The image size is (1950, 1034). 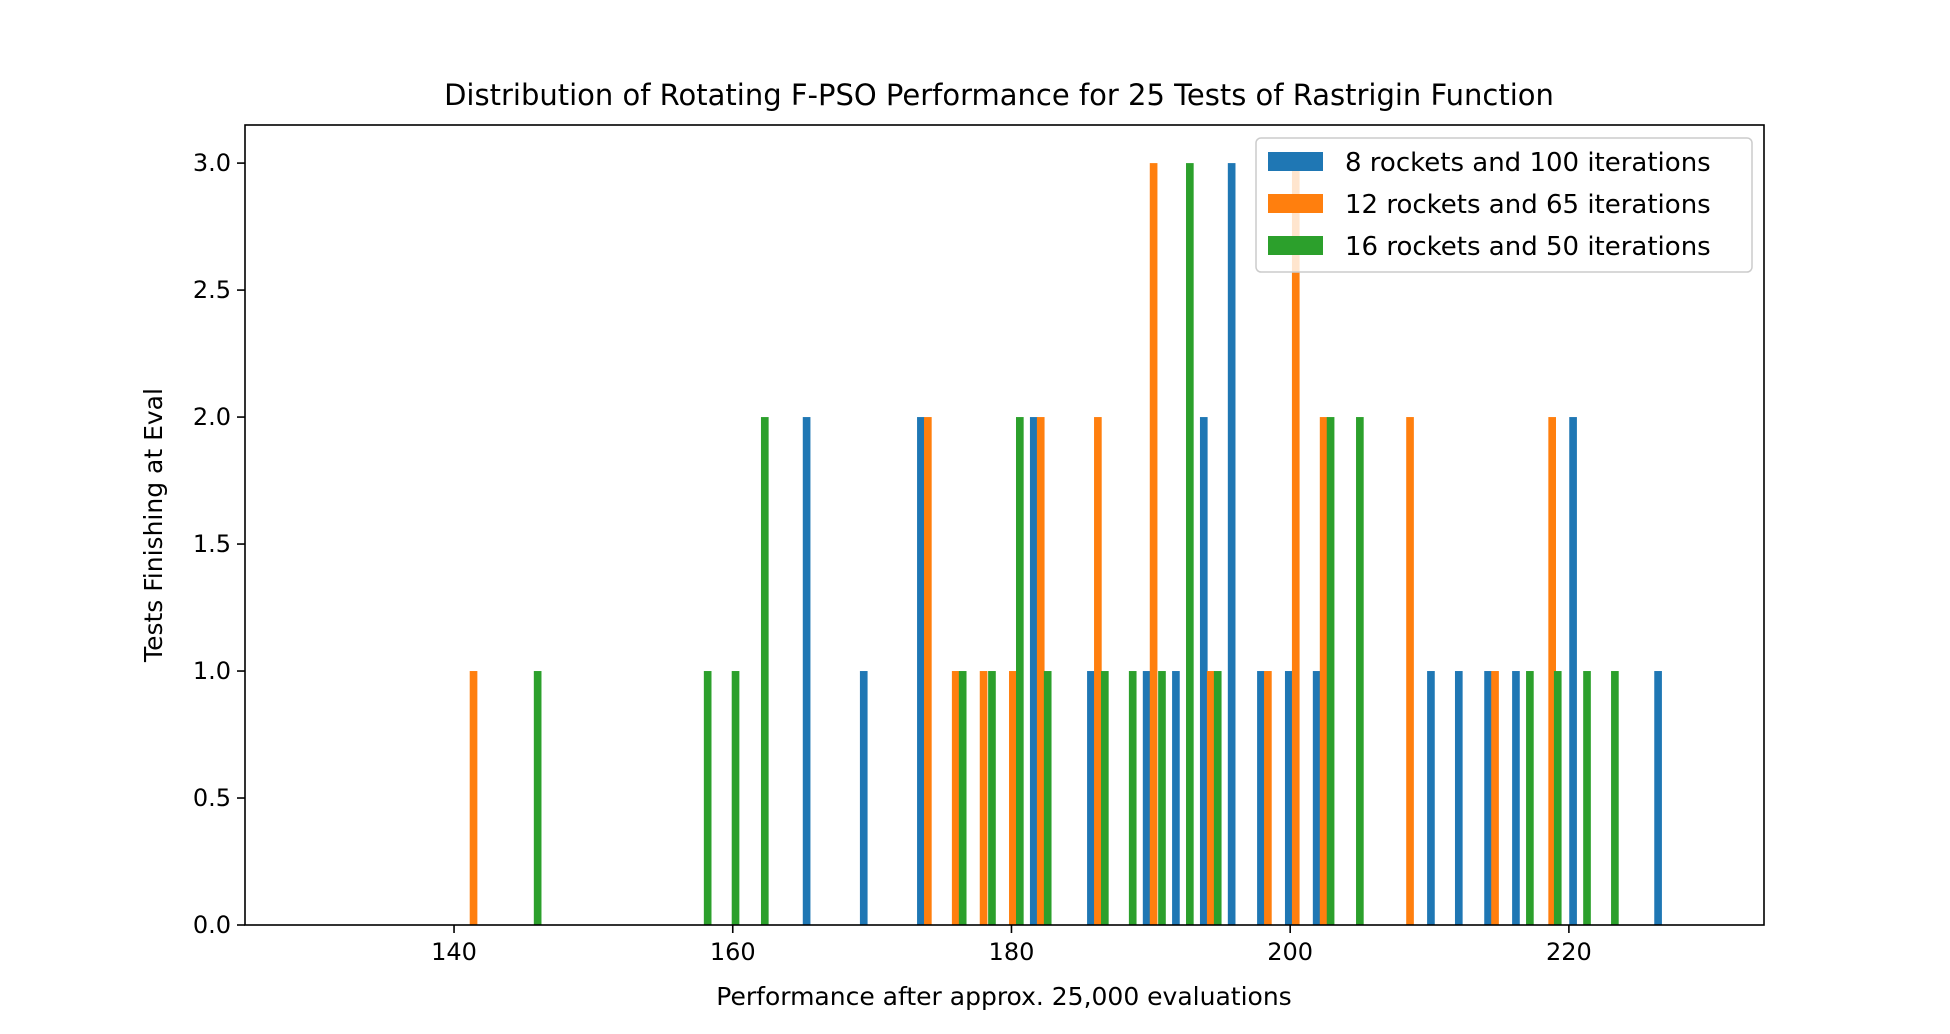 I want to click on y-tick-label: 3.0, so click(x=212, y=163).